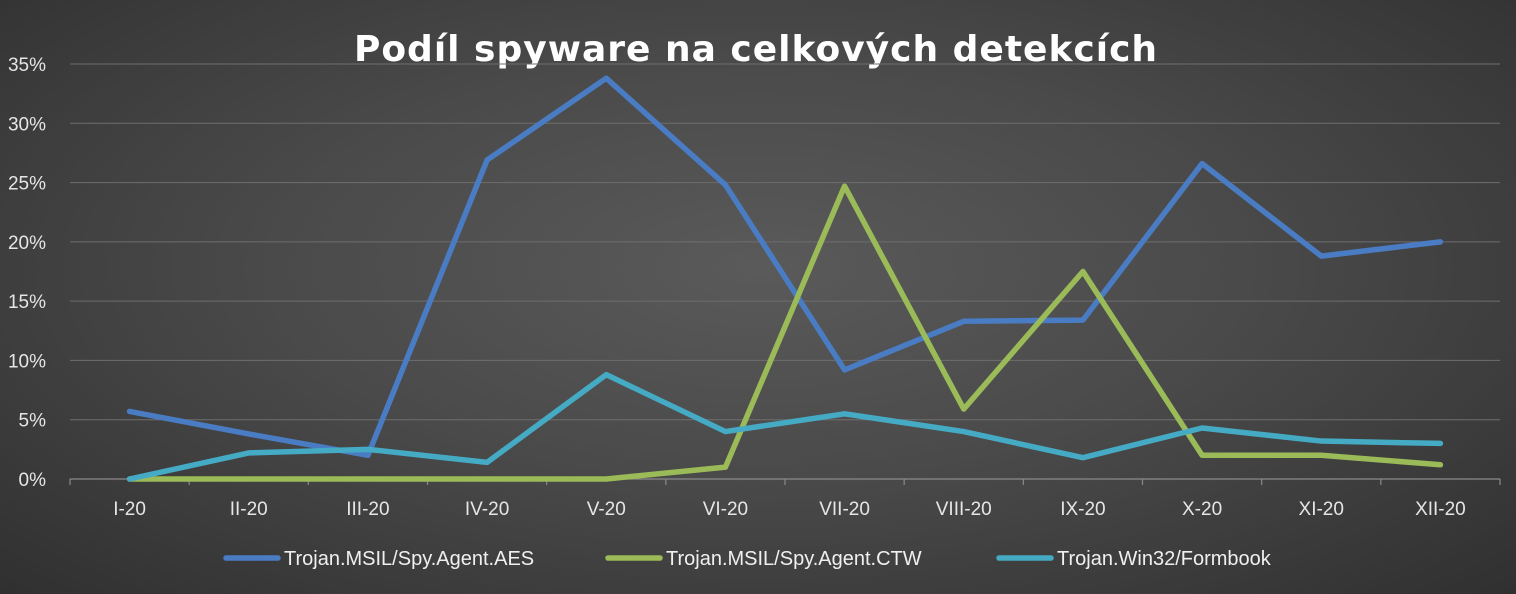  What do you see at coordinates (756, 49) in the screenshot?
I see `chart-title: Podíl spyware na celkových detekcích` at bounding box center [756, 49].